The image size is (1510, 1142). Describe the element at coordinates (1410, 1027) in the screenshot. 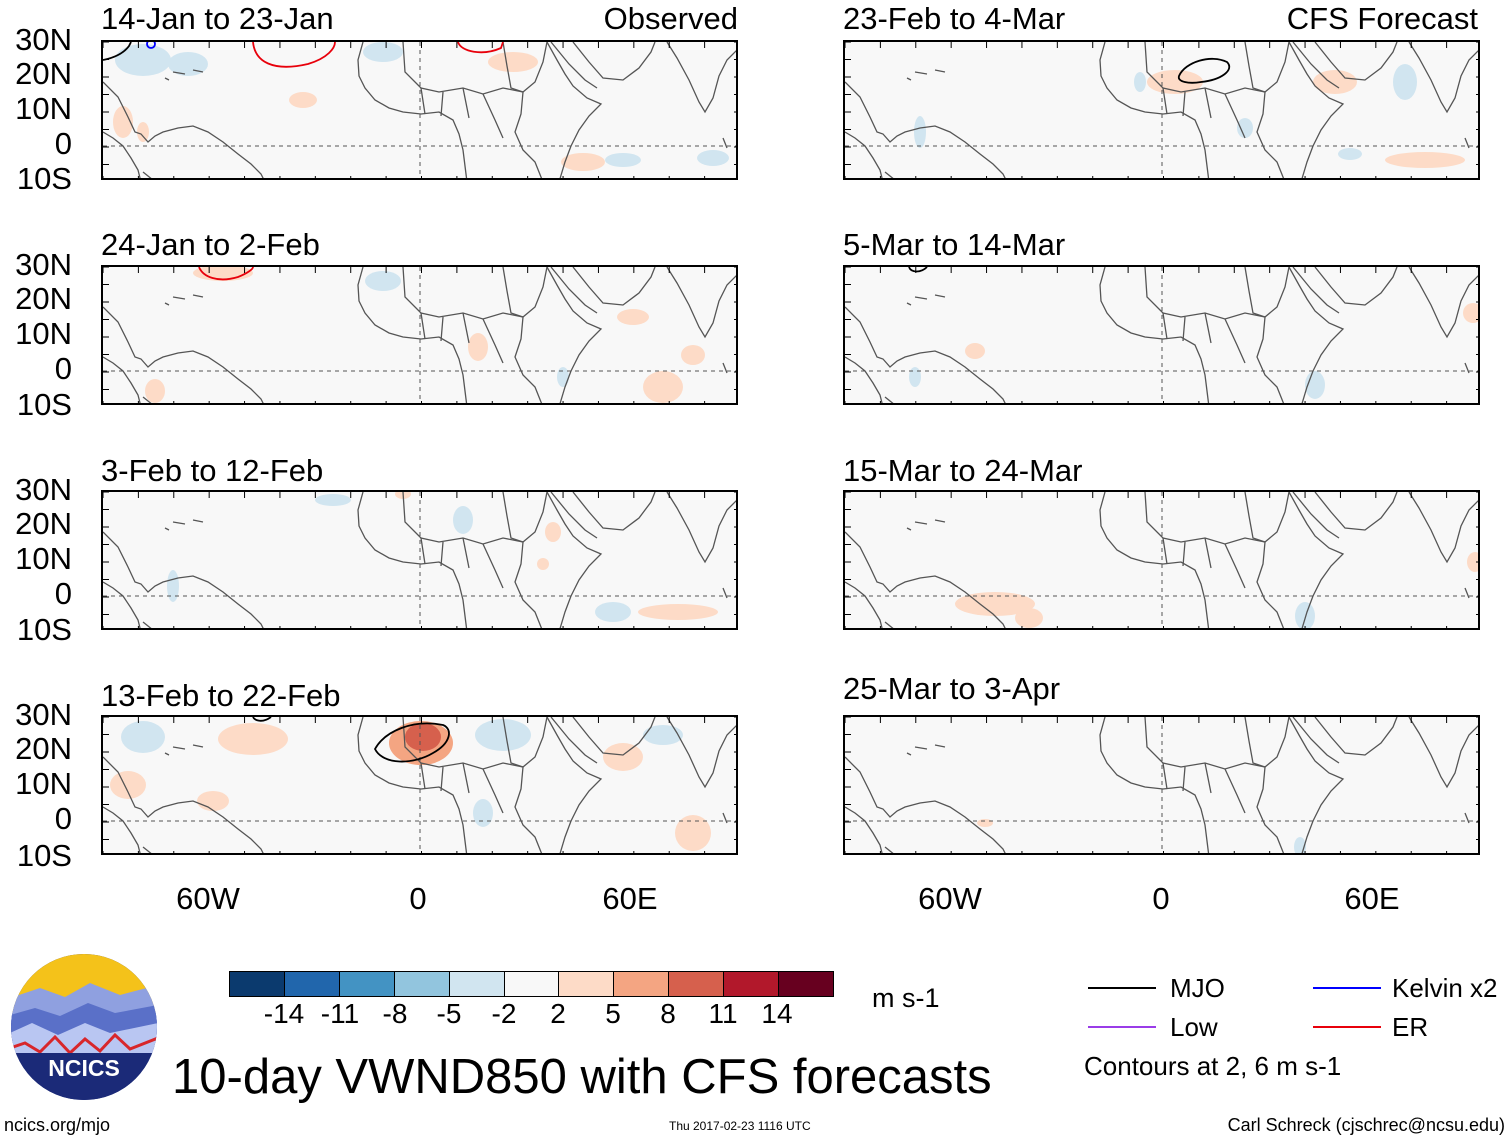

I see `legend-label-er: ER` at that location.